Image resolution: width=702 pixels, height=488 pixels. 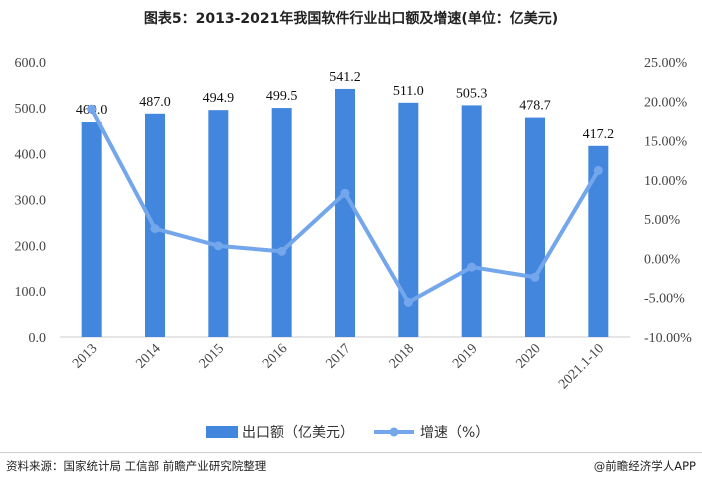 What do you see at coordinates (666, 102) in the screenshot?
I see `right-axis-tick: 20.00%` at bounding box center [666, 102].